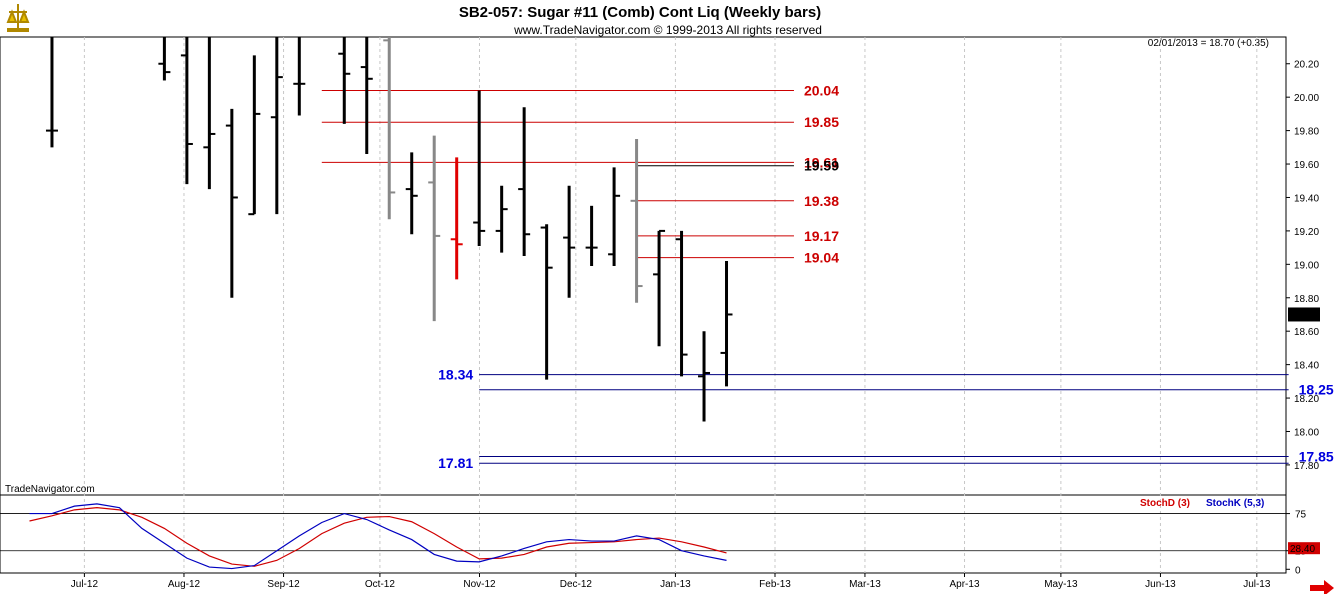  What do you see at coordinates (1306, 165) in the screenshot?
I see `price-tick-label: 19.60` at bounding box center [1306, 165].